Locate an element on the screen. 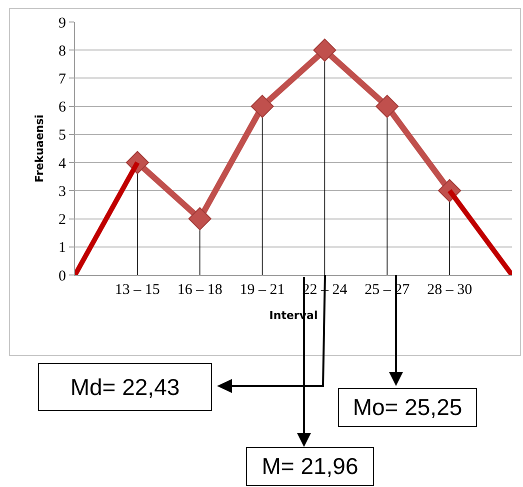 The width and height of the screenshot is (523, 487). y-tick-label: 6 is located at coordinates (62, 108).